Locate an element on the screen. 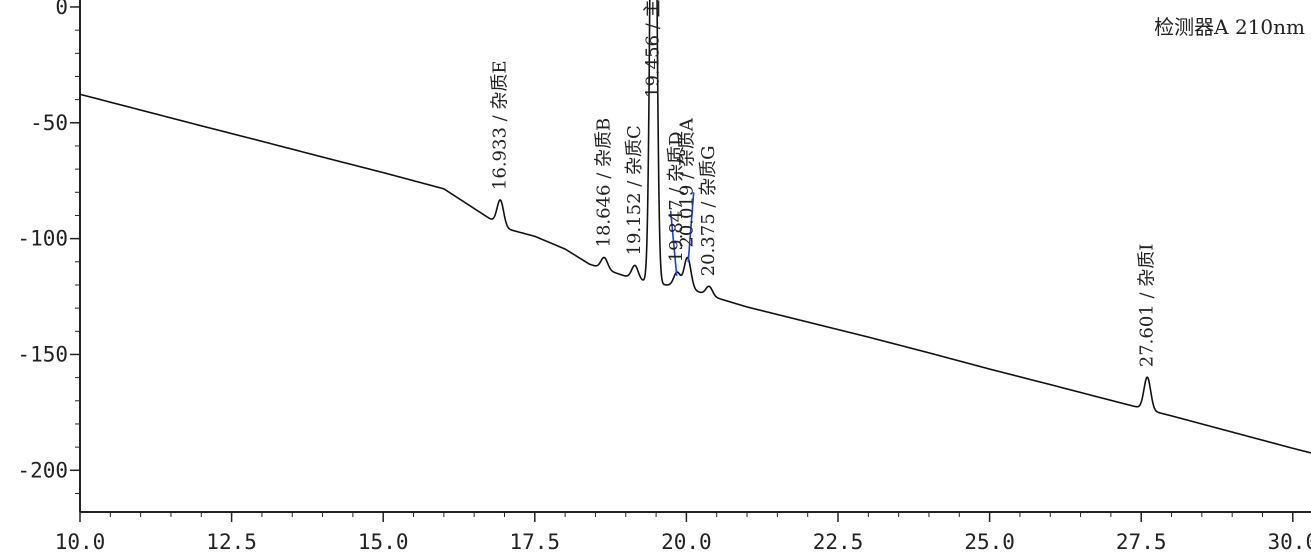  x-tick-label: 12.5 is located at coordinates (231, 542).